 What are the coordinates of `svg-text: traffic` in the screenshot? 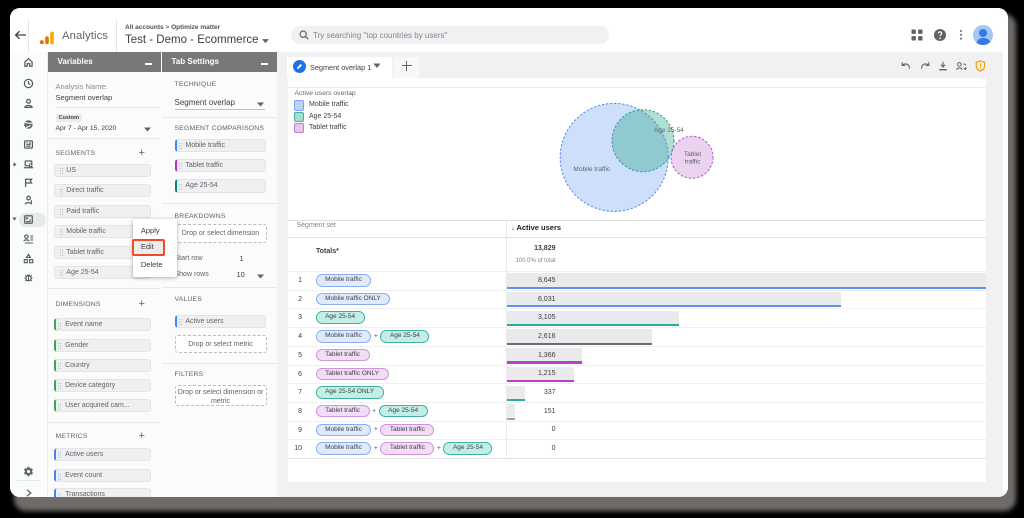 It's located at (693, 161).